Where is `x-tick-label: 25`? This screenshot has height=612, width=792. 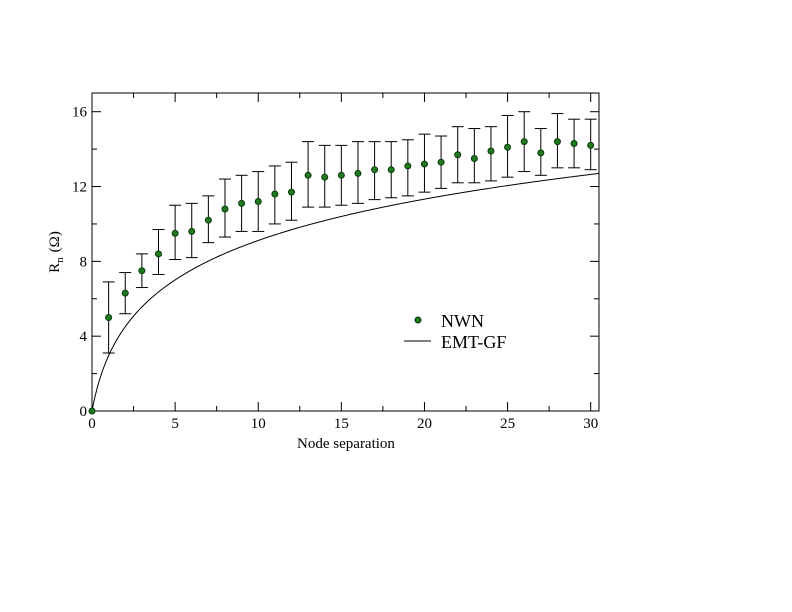 x-tick-label: 25 is located at coordinates (507, 424).